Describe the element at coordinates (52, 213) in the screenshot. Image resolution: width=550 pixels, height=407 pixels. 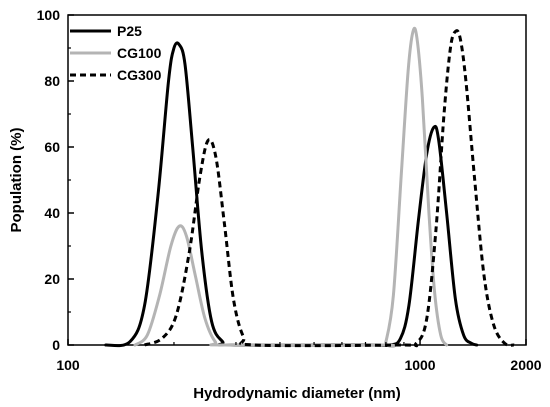
I see `y-tick-label-40: 40` at that location.